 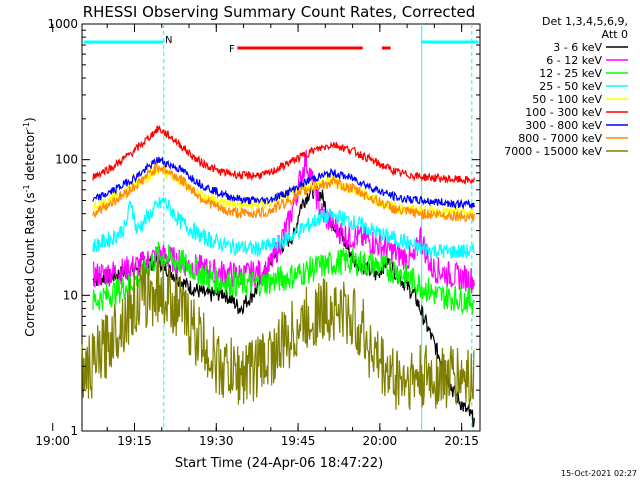 What do you see at coordinates (30, 119) in the screenshot?
I see `y-label-part: )` at bounding box center [30, 119].